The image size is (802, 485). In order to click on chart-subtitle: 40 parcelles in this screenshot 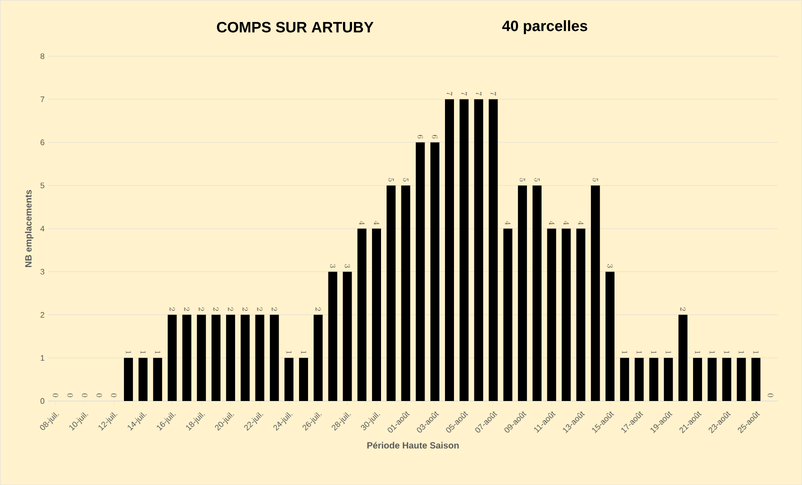, I will do `click(545, 27)`.